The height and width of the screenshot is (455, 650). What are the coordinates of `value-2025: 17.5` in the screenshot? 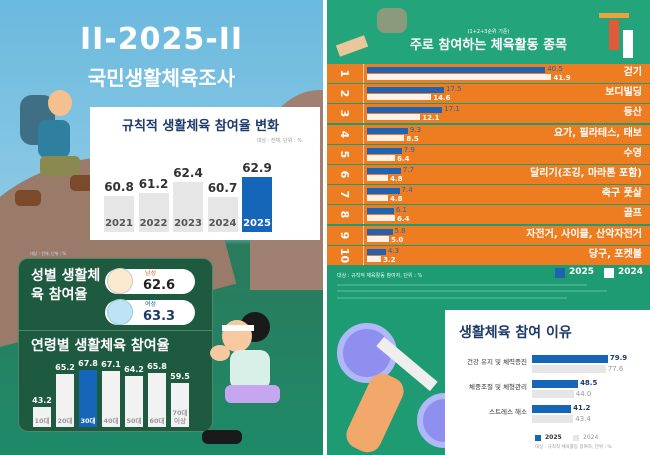 It's located at (454, 89).